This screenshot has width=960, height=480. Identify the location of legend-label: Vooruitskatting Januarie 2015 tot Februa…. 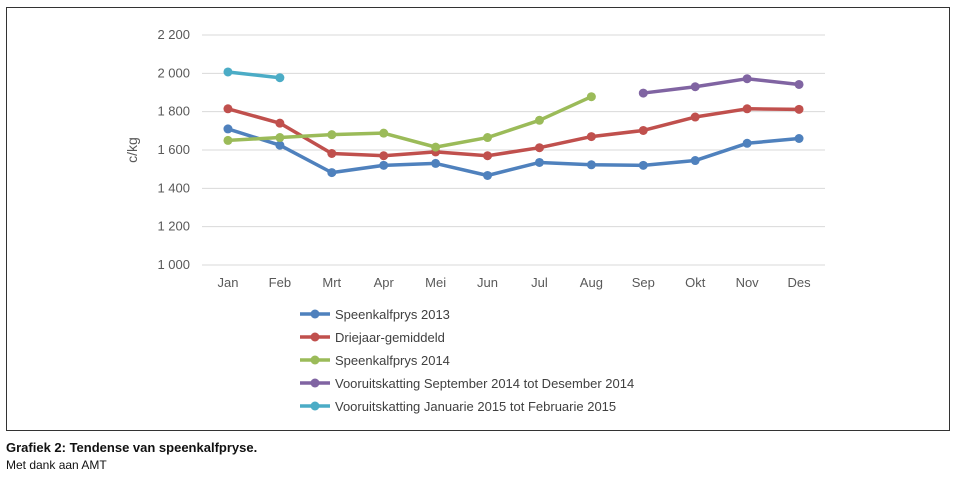
(475, 406).